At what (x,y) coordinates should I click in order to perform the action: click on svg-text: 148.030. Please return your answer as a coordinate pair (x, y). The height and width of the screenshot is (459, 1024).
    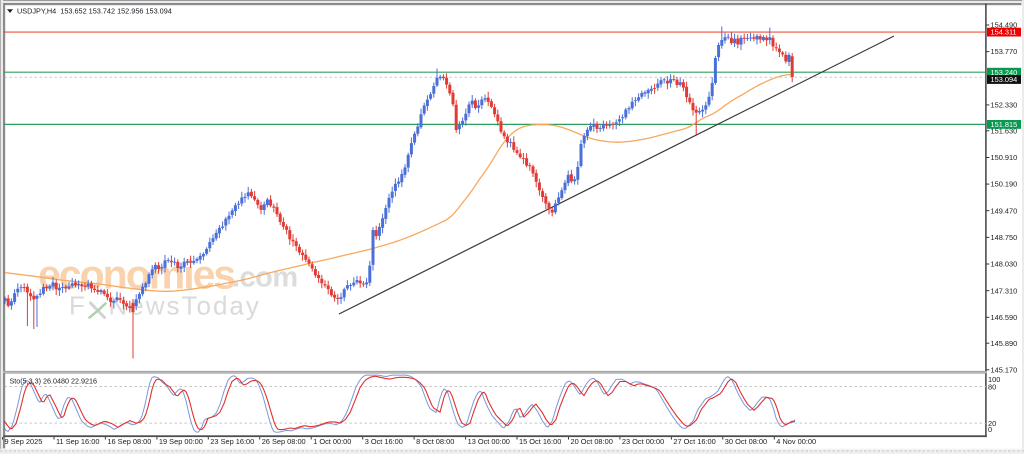
    Looking at the image, I should click on (1004, 264).